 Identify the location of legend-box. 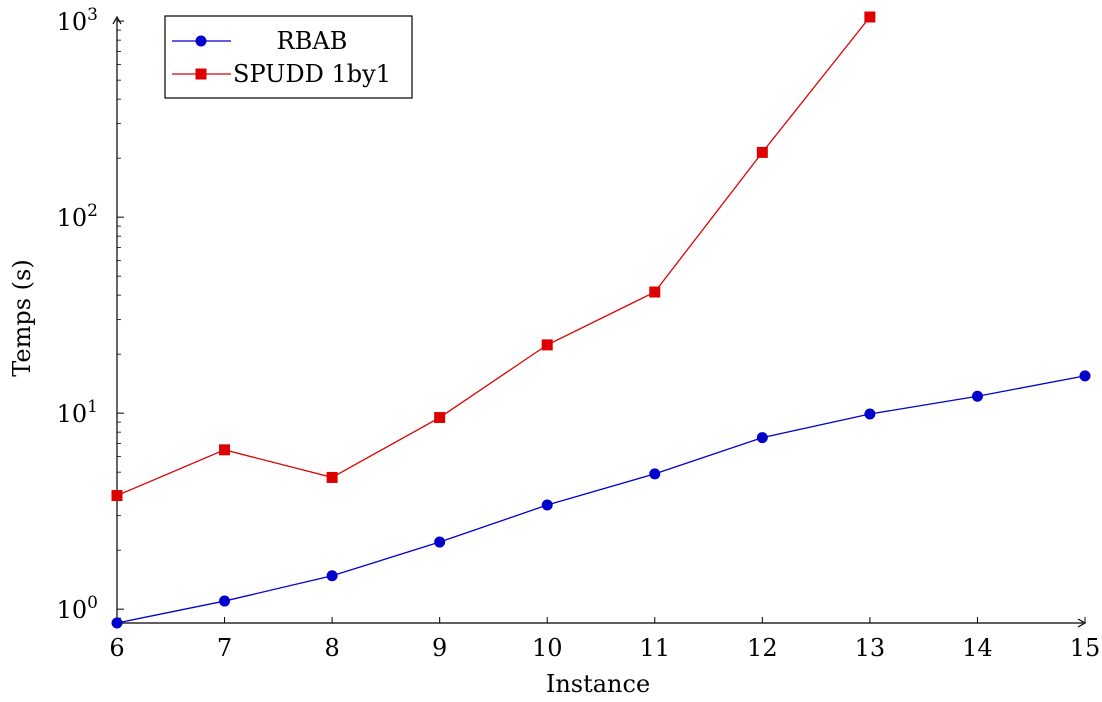
(288, 57).